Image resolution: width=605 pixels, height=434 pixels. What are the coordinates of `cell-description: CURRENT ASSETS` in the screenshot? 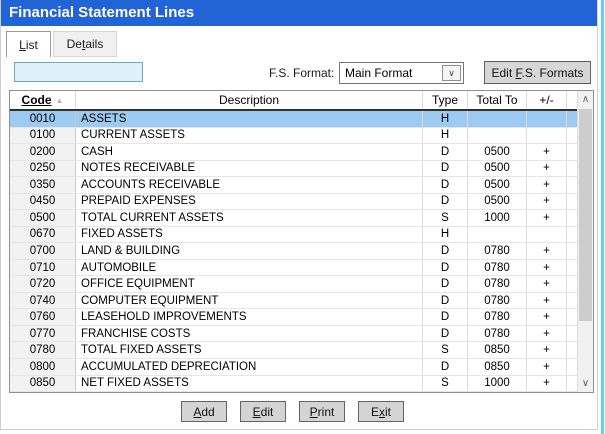 It's located at (249, 135).